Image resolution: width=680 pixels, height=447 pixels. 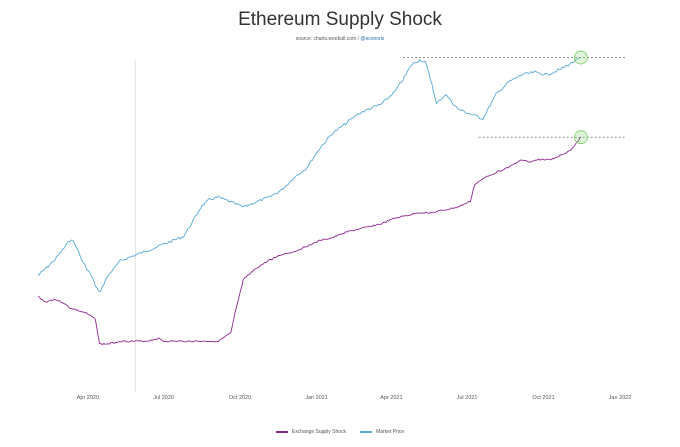 I want to click on legend-swatch-market-price, so click(x=366, y=432).